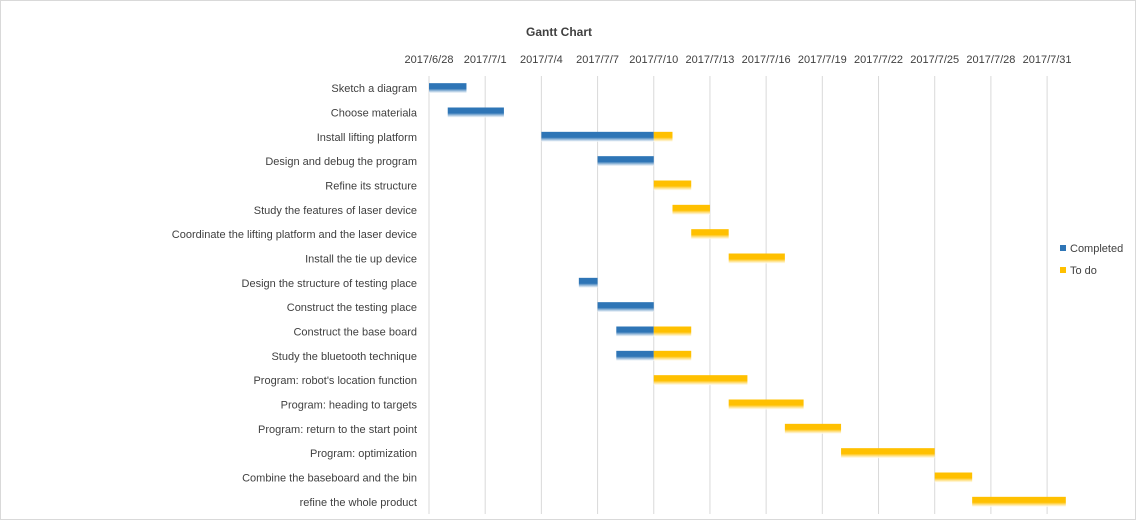 Image resolution: width=1136 pixels, height=520 pixels. I want to click on x-tick-label: 2017/7/28, so click(990, 60).